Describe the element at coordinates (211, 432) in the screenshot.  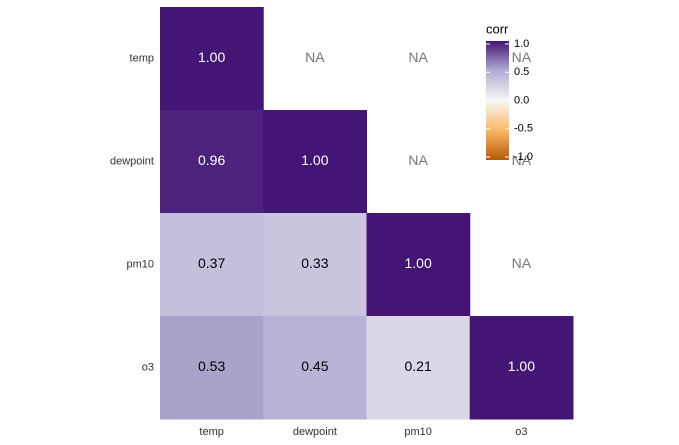
I see `x-tick-label: temp` at that location.